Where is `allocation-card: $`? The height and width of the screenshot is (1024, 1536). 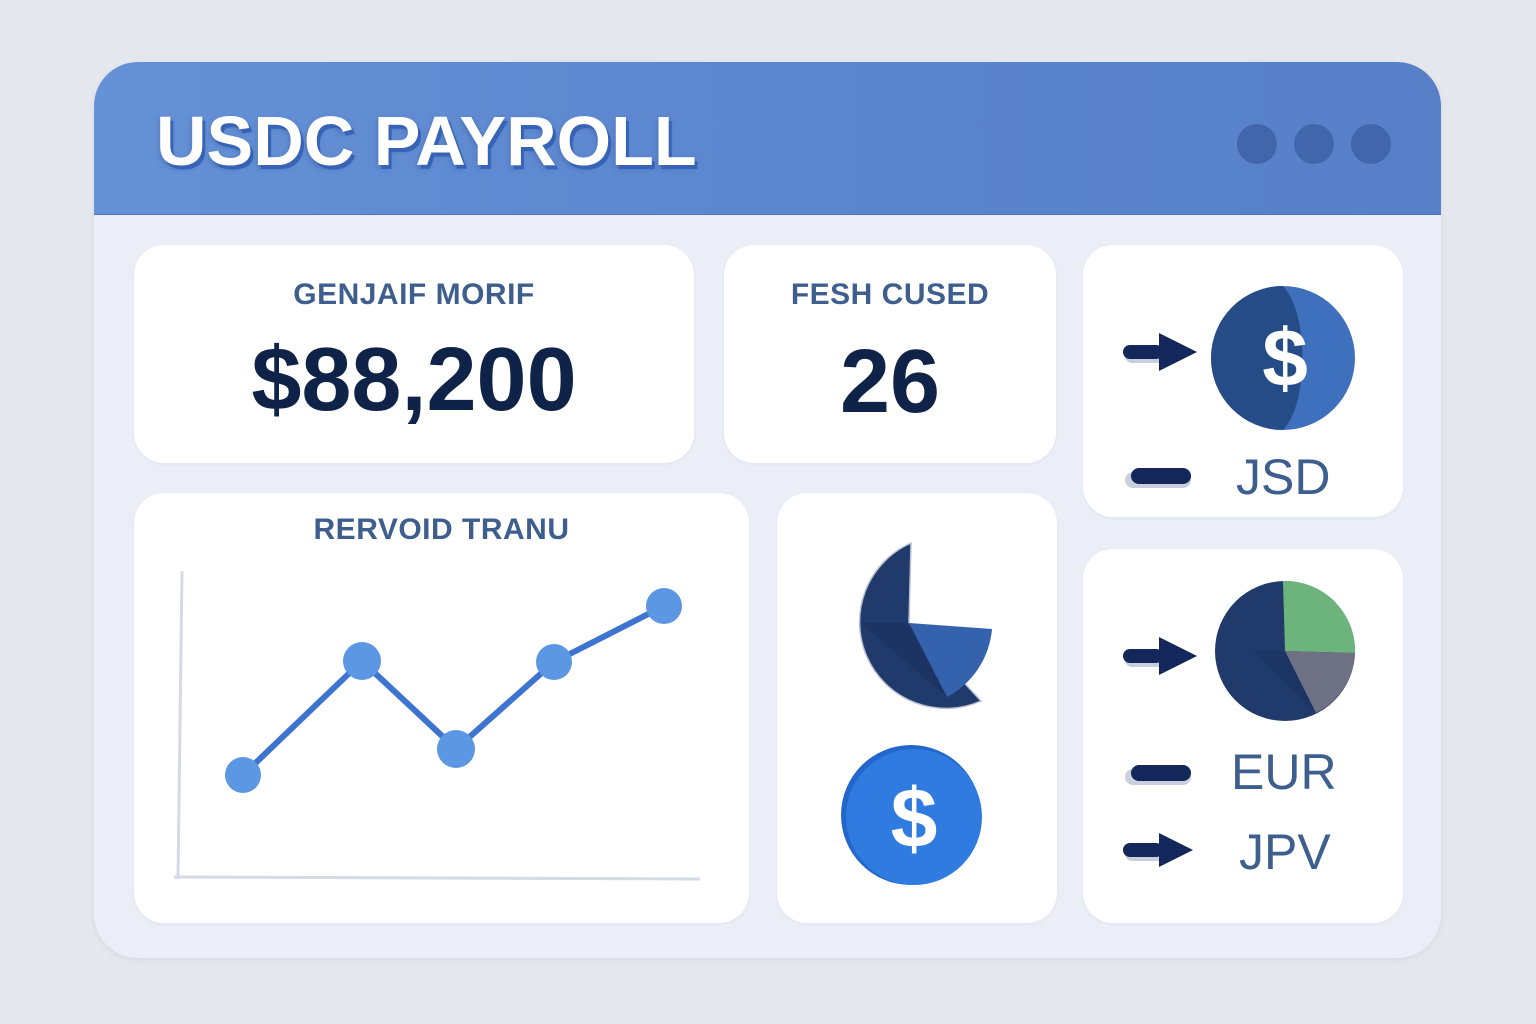 allocation-card: $ is located at coordinates (917, 708).